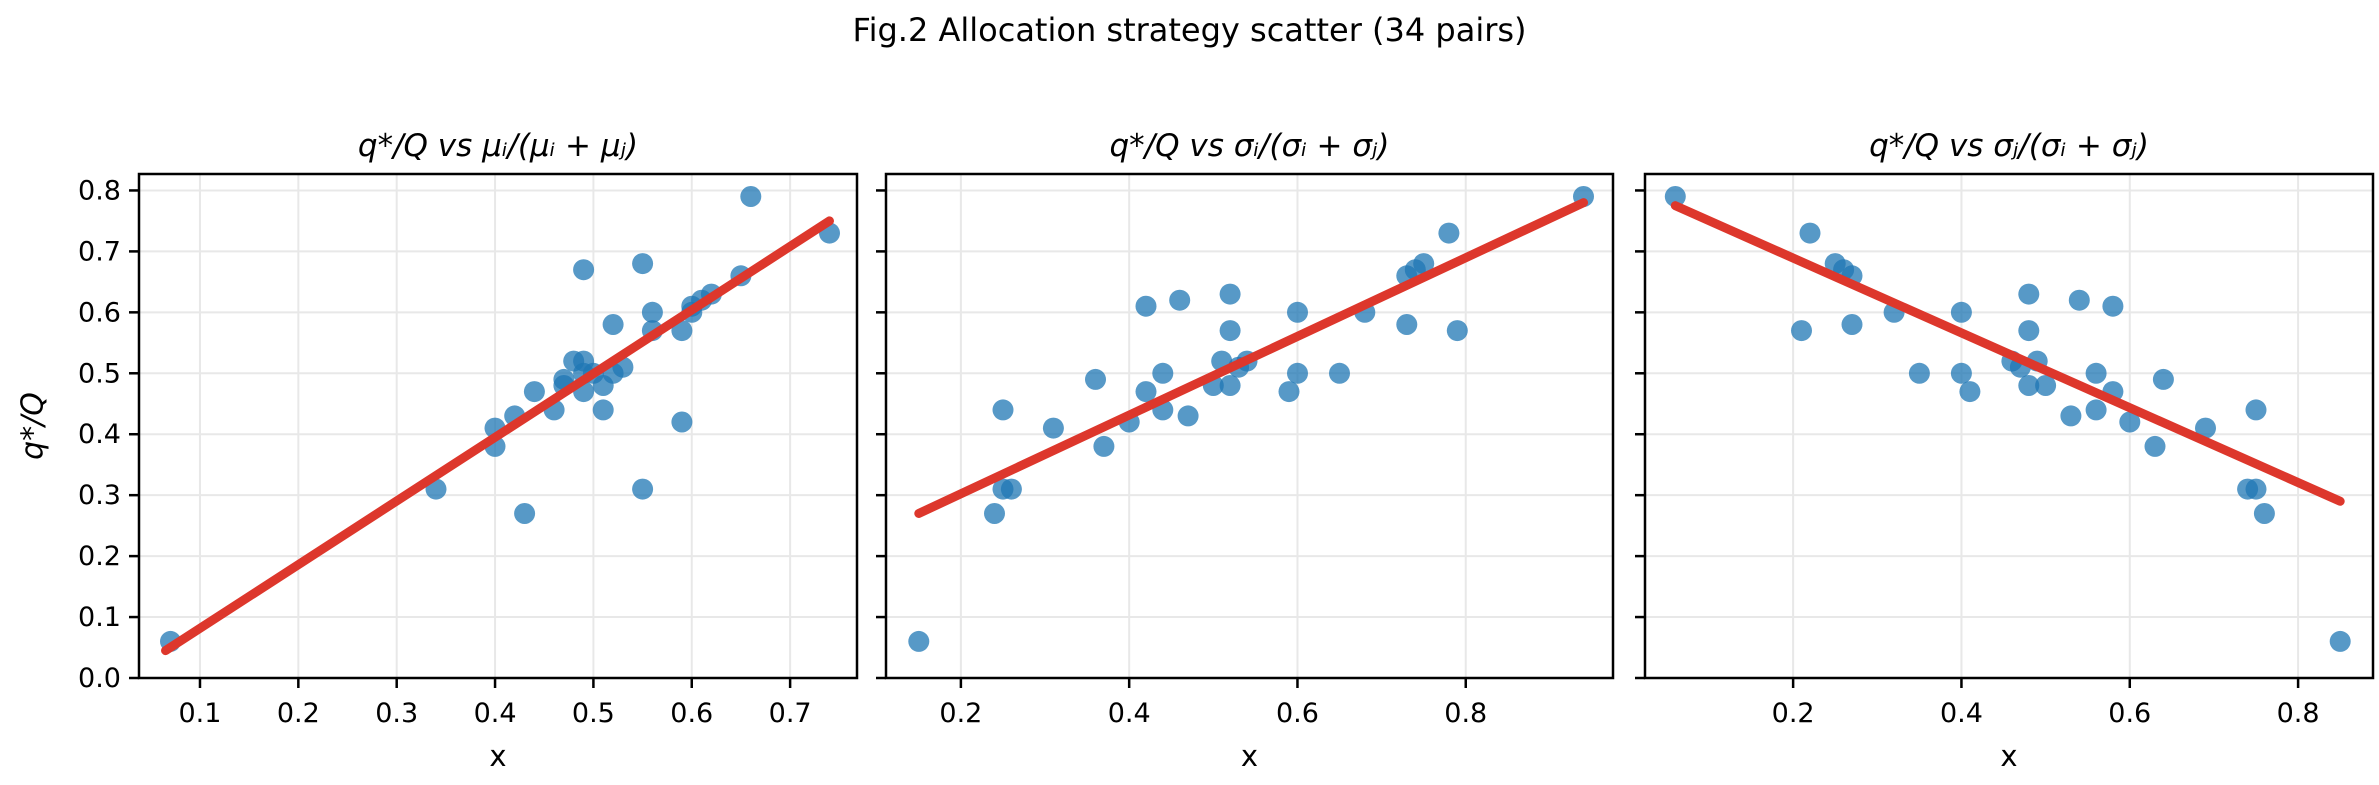  I want to click on panel-title: q*/Q vs σᵢ/(σᵢ + σⱼ), so click(1250, 146).